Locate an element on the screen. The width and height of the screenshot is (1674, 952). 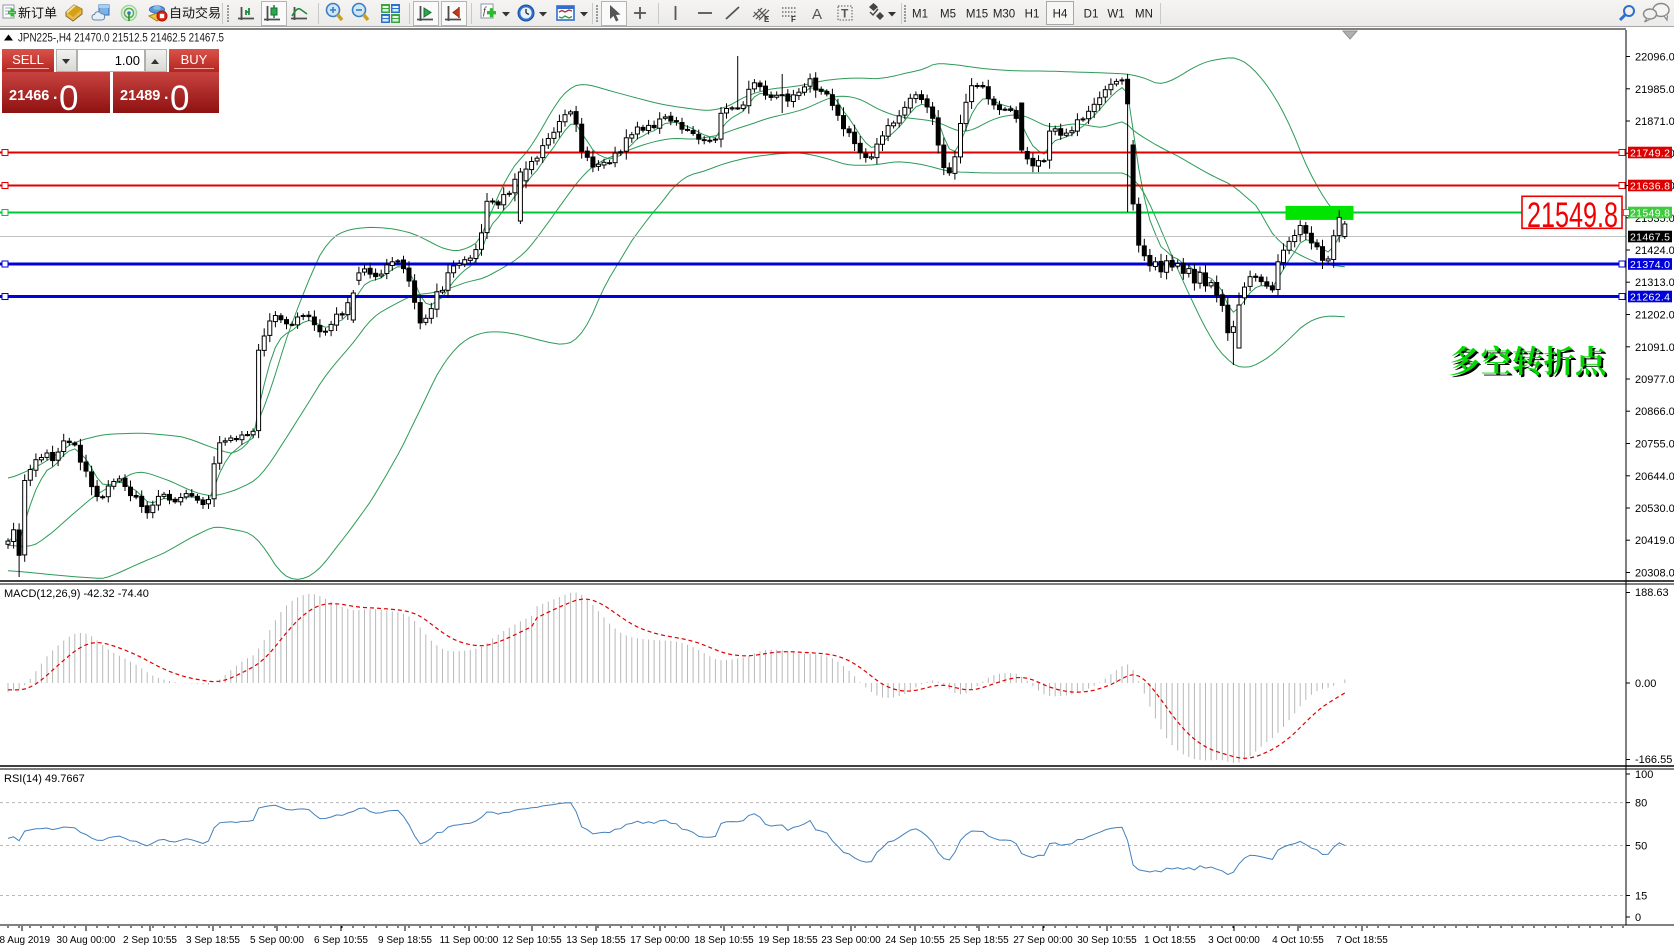
svg-text: 21262.4 is located at coordinates (1650, 297).